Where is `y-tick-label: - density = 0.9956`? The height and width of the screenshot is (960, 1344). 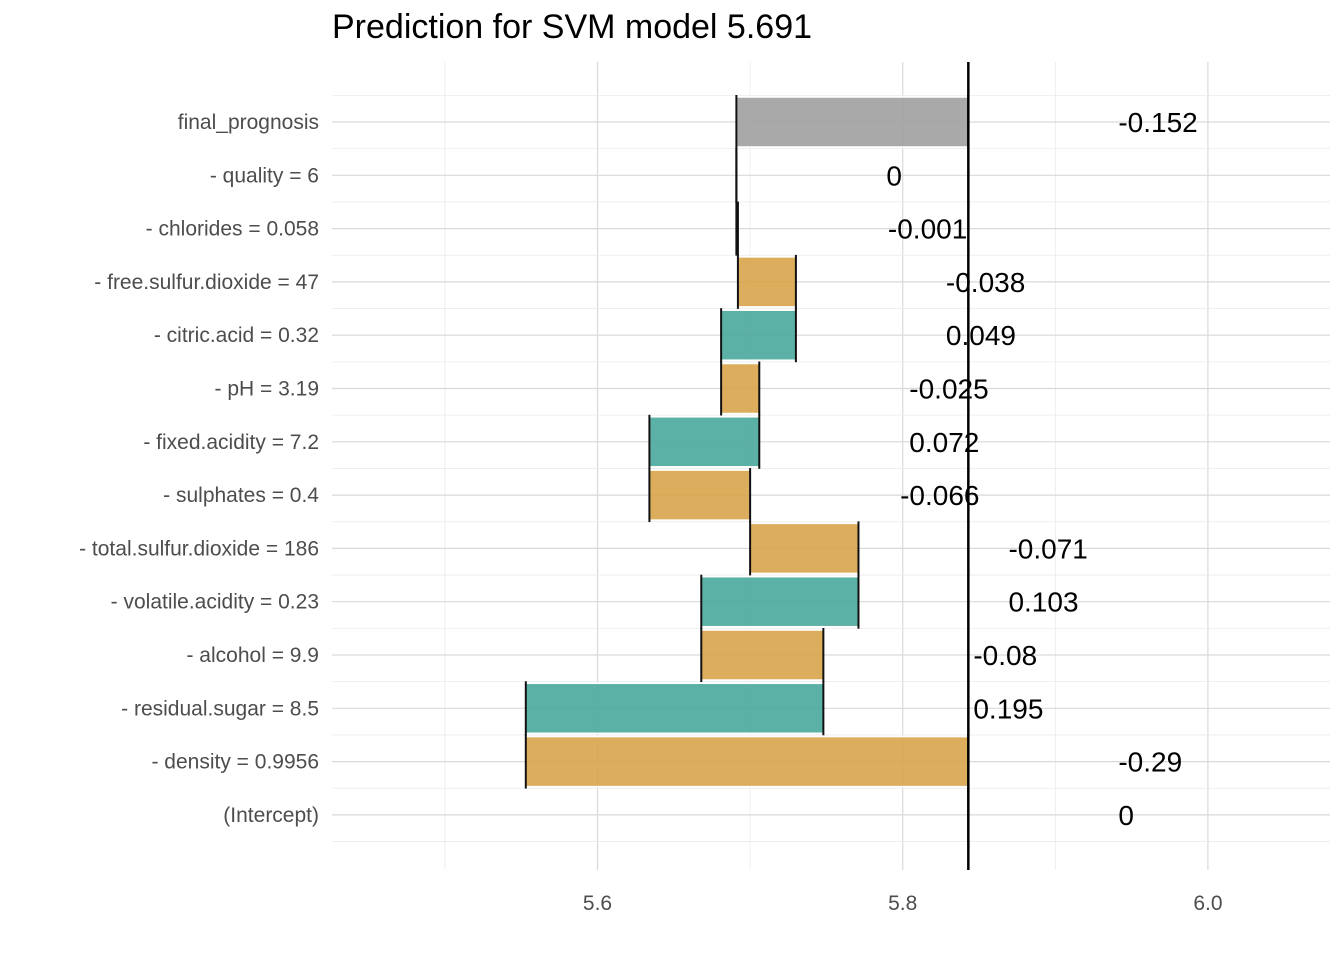 y-tick-label: - density = 0.9956 is located at coordinates (235, 762).